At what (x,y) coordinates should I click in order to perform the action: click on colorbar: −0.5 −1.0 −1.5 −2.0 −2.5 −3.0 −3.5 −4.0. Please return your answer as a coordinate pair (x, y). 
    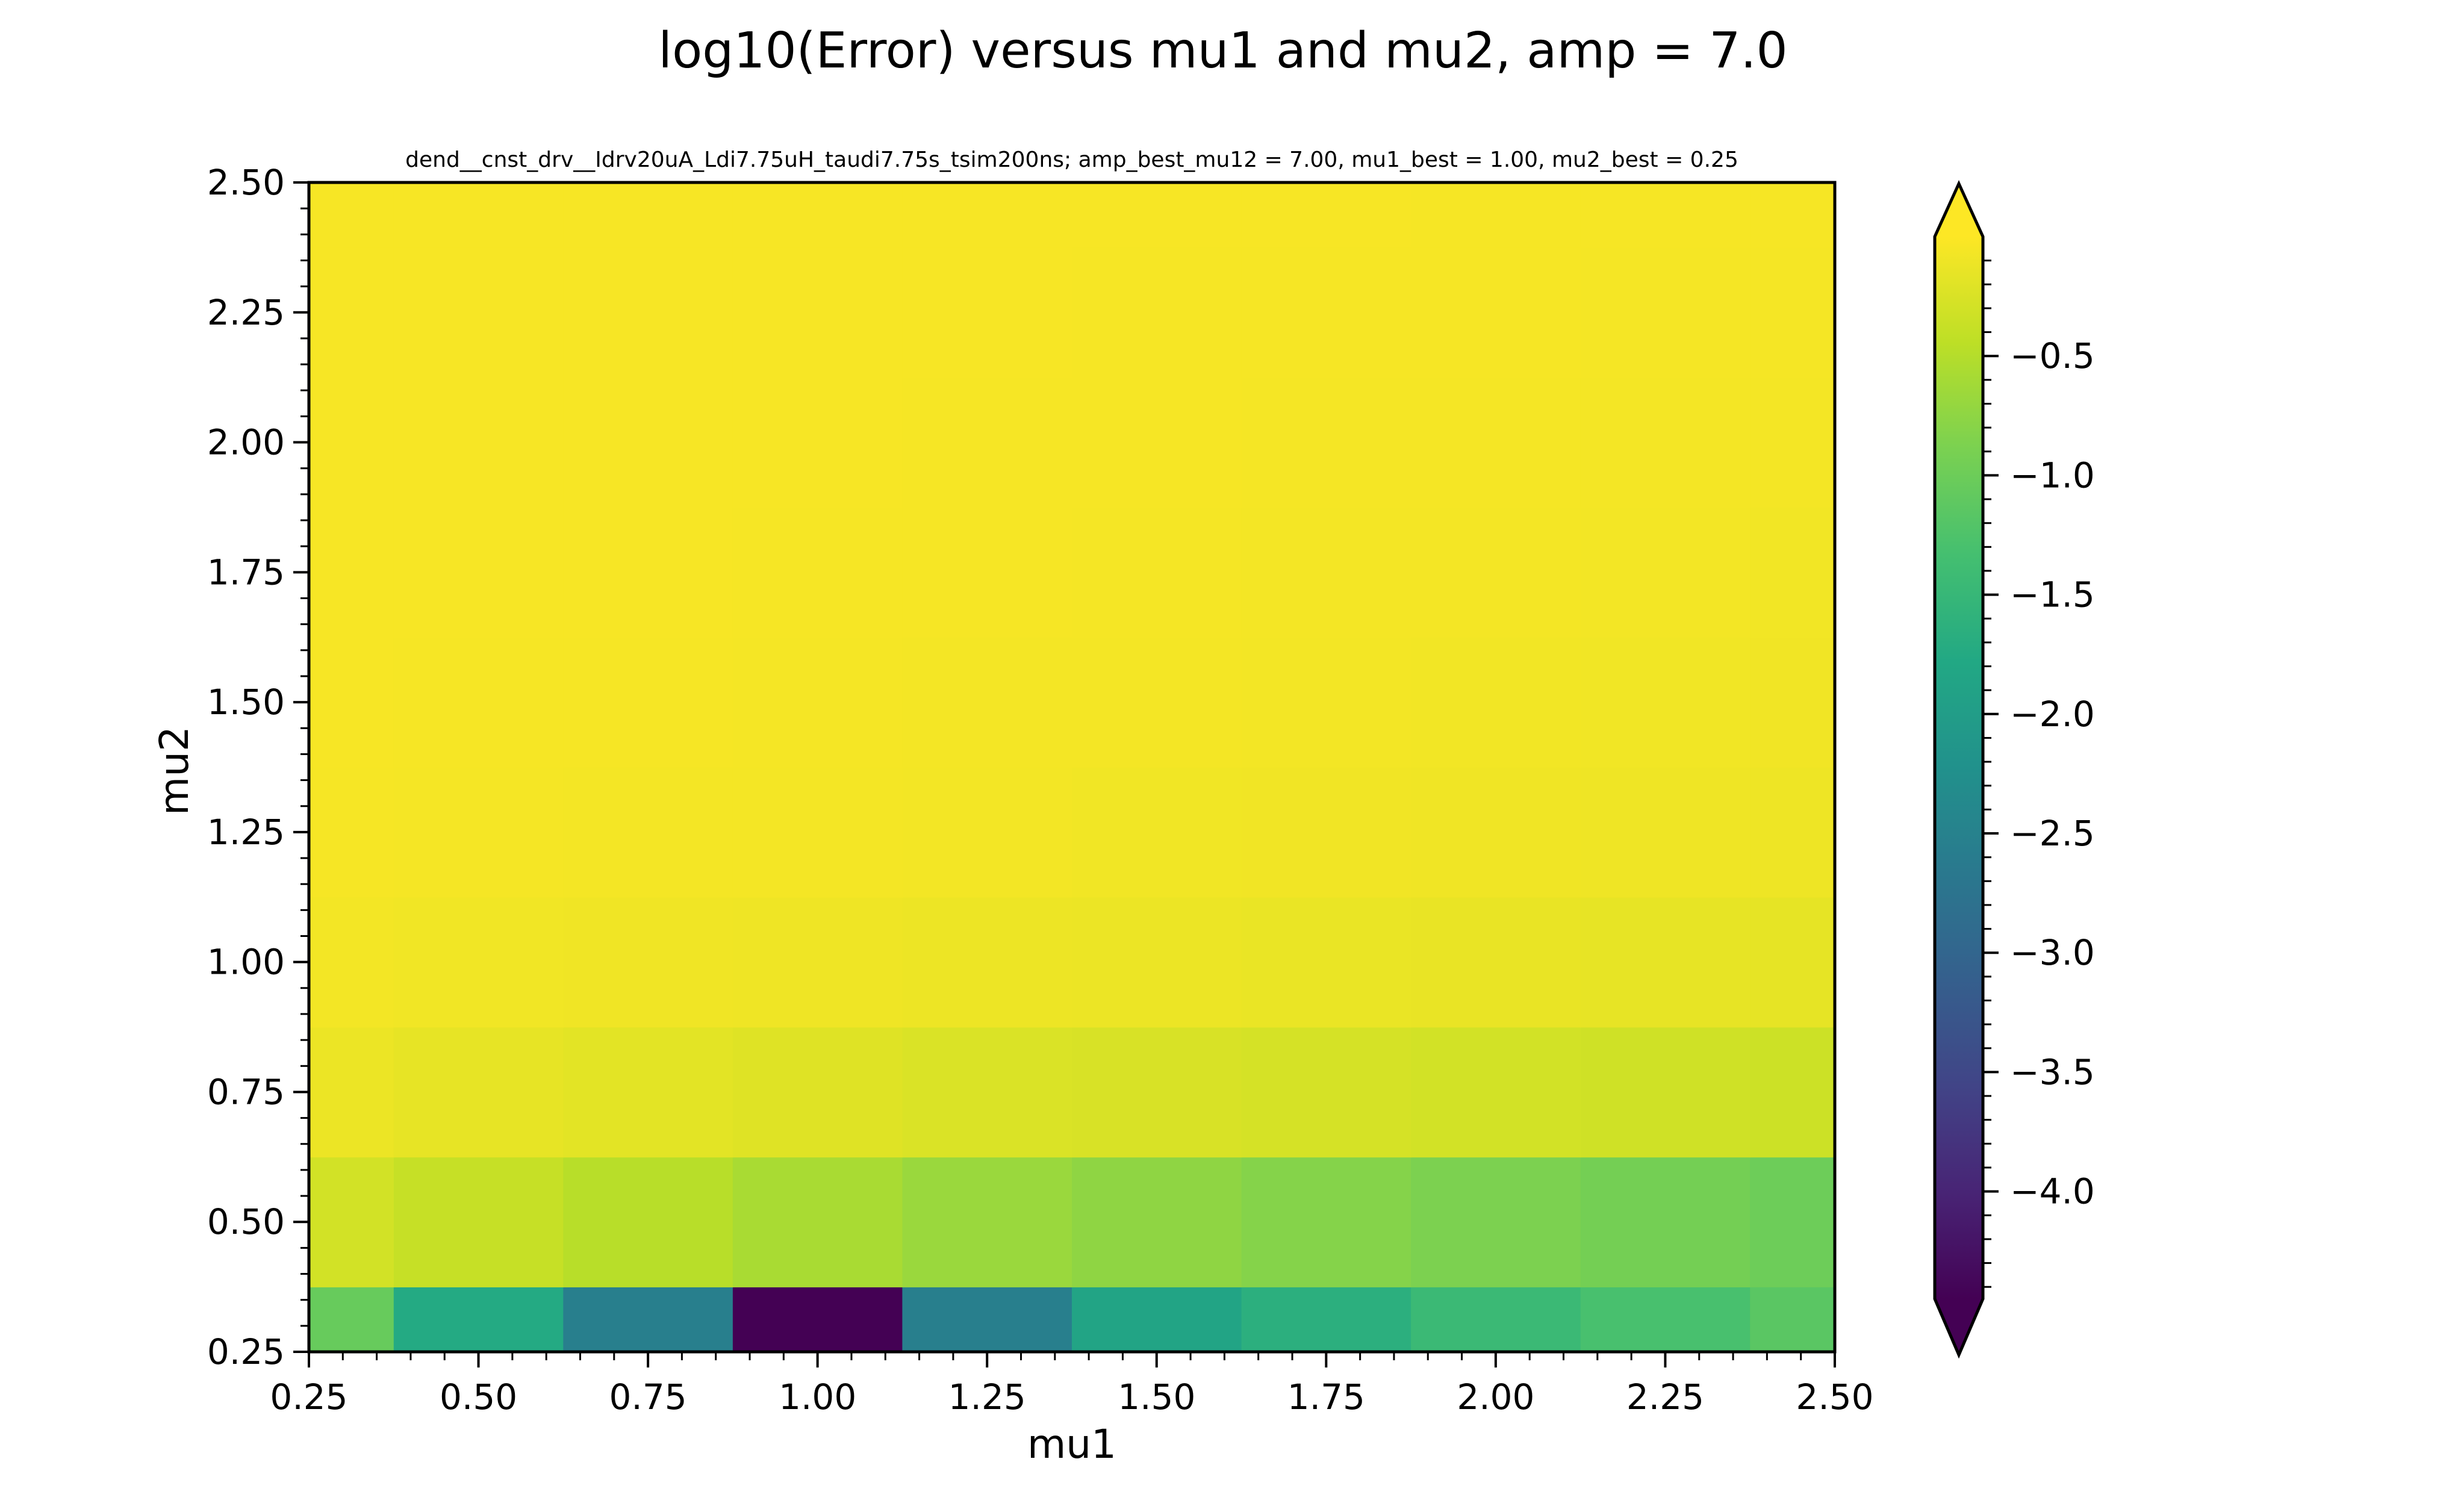
    Looking at the image, I should click on (2014, 769).